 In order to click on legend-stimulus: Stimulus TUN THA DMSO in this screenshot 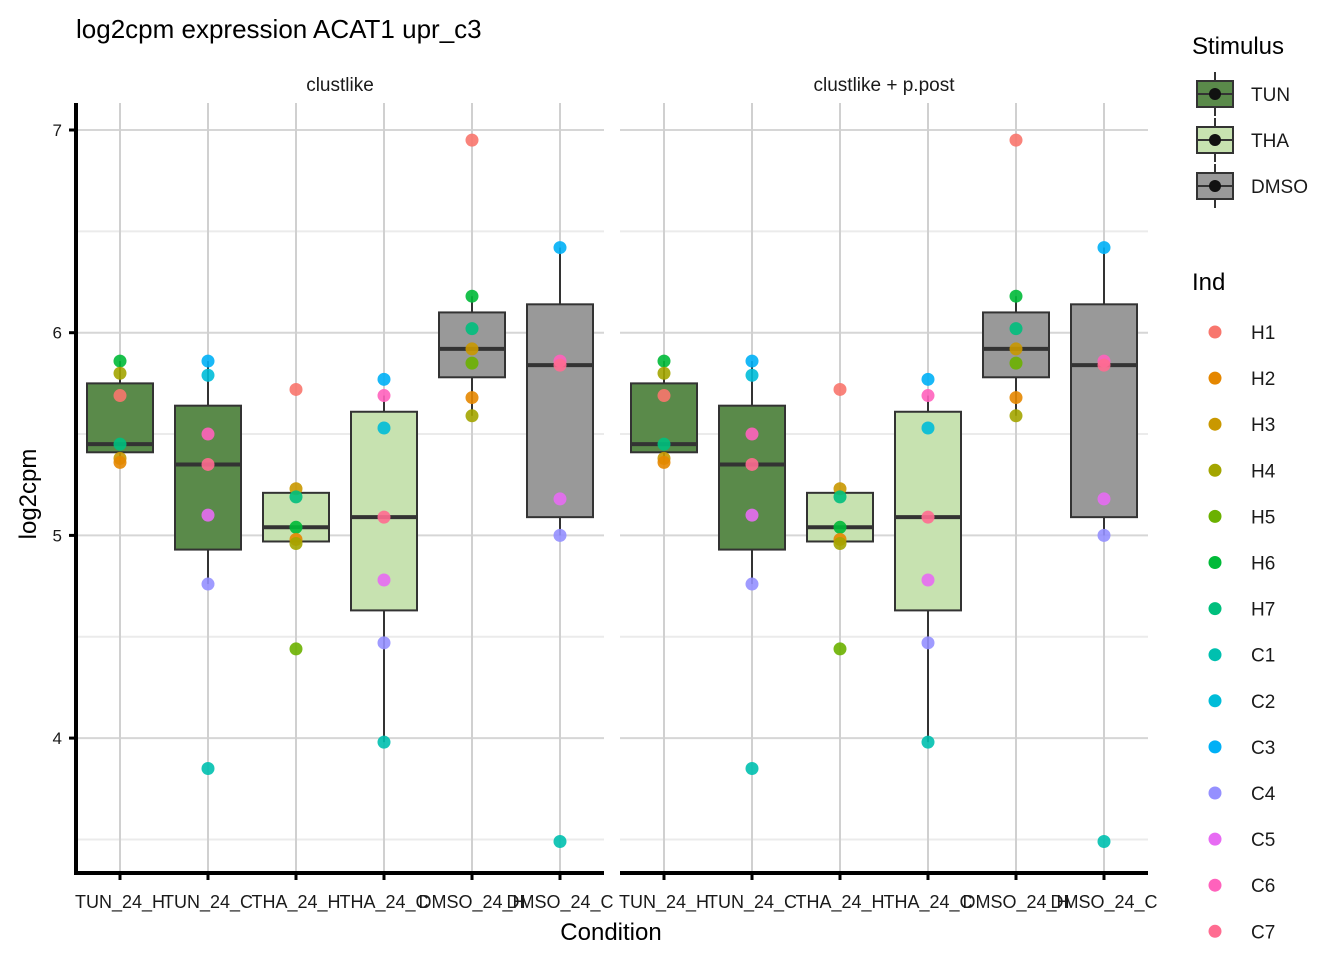, I will do `click(1250, 120)`.